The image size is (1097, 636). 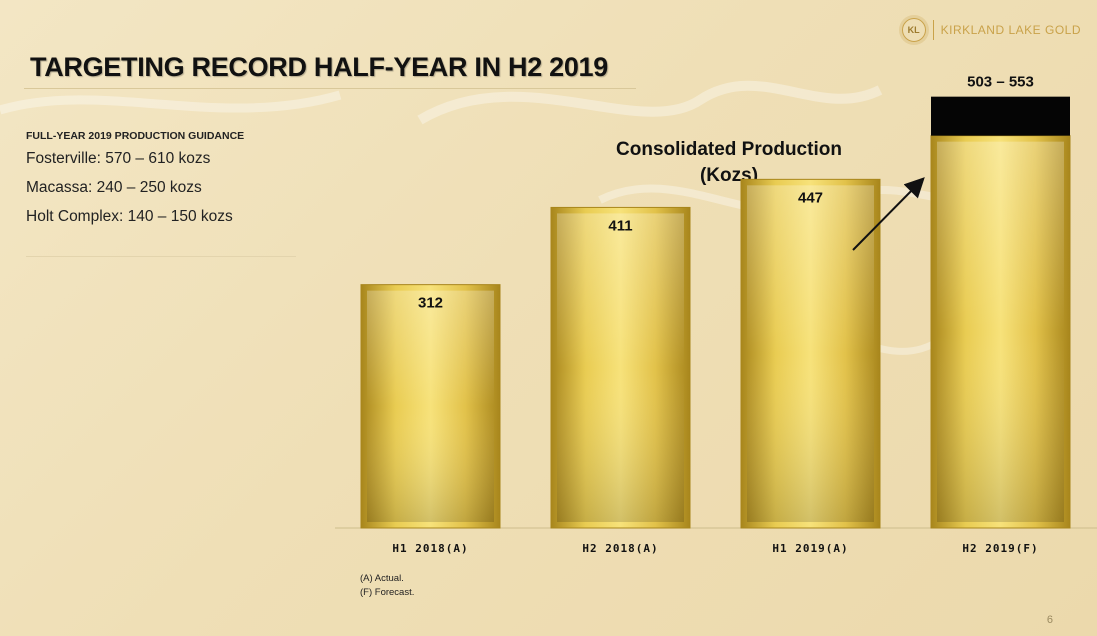 What do you see at coordinates (118, 158) in the screenshot?
I see `guidance-line-fosterville: Fosterville: 570 – 610 kozs` at bounding box center [118, 158].